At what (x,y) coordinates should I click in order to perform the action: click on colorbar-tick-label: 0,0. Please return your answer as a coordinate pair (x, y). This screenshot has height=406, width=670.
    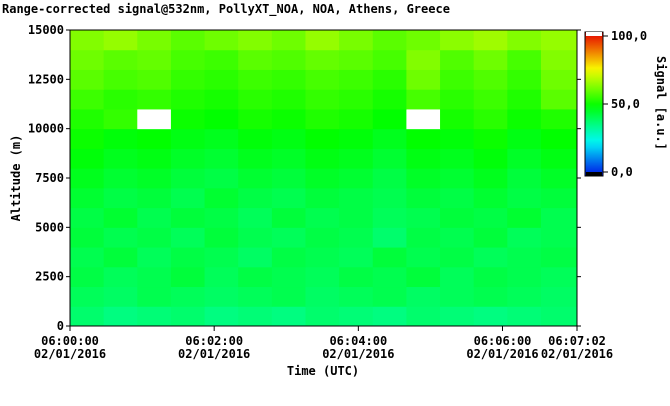
    Looking at the image, I should click on (622, 172).